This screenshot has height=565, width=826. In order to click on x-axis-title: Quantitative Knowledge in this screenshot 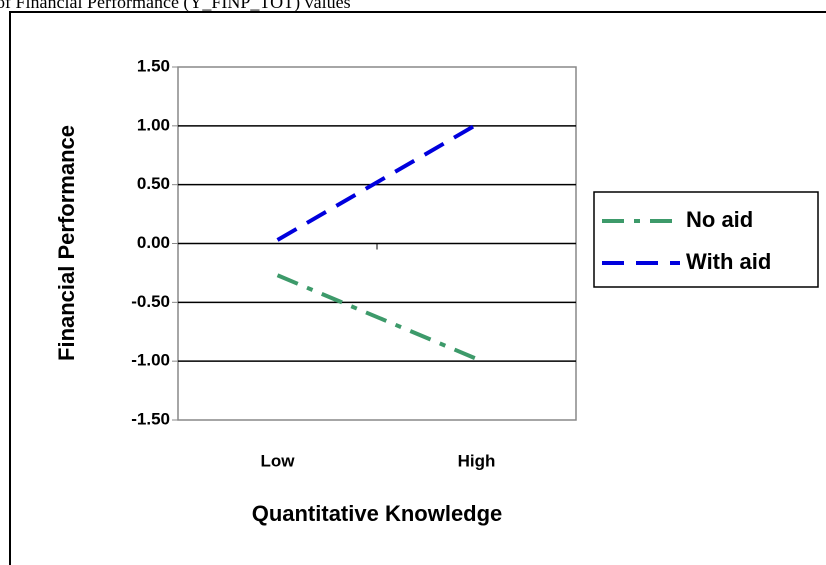, I will do `click(377, 513)`.